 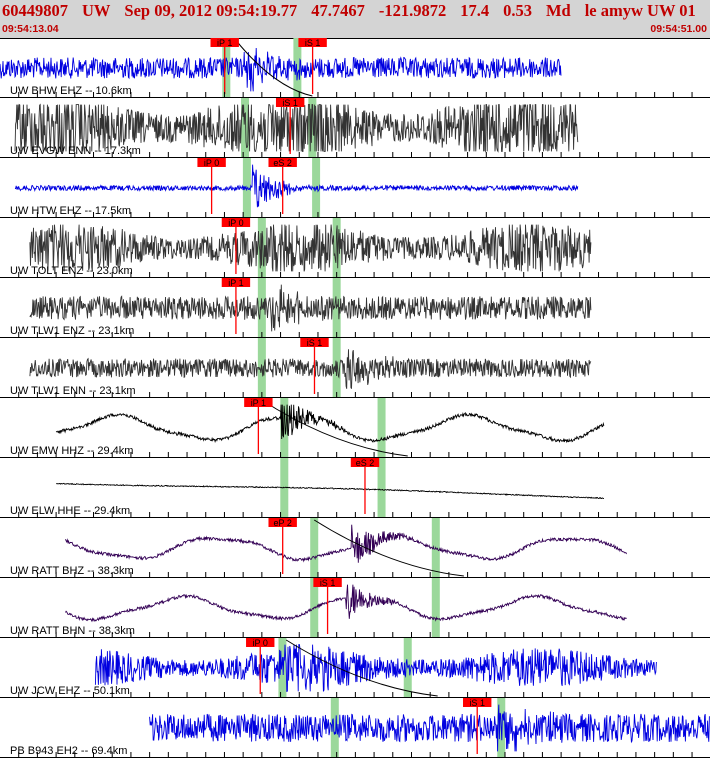 I want to click on locator: le amyw UW 01, so click(x=640, y=10).